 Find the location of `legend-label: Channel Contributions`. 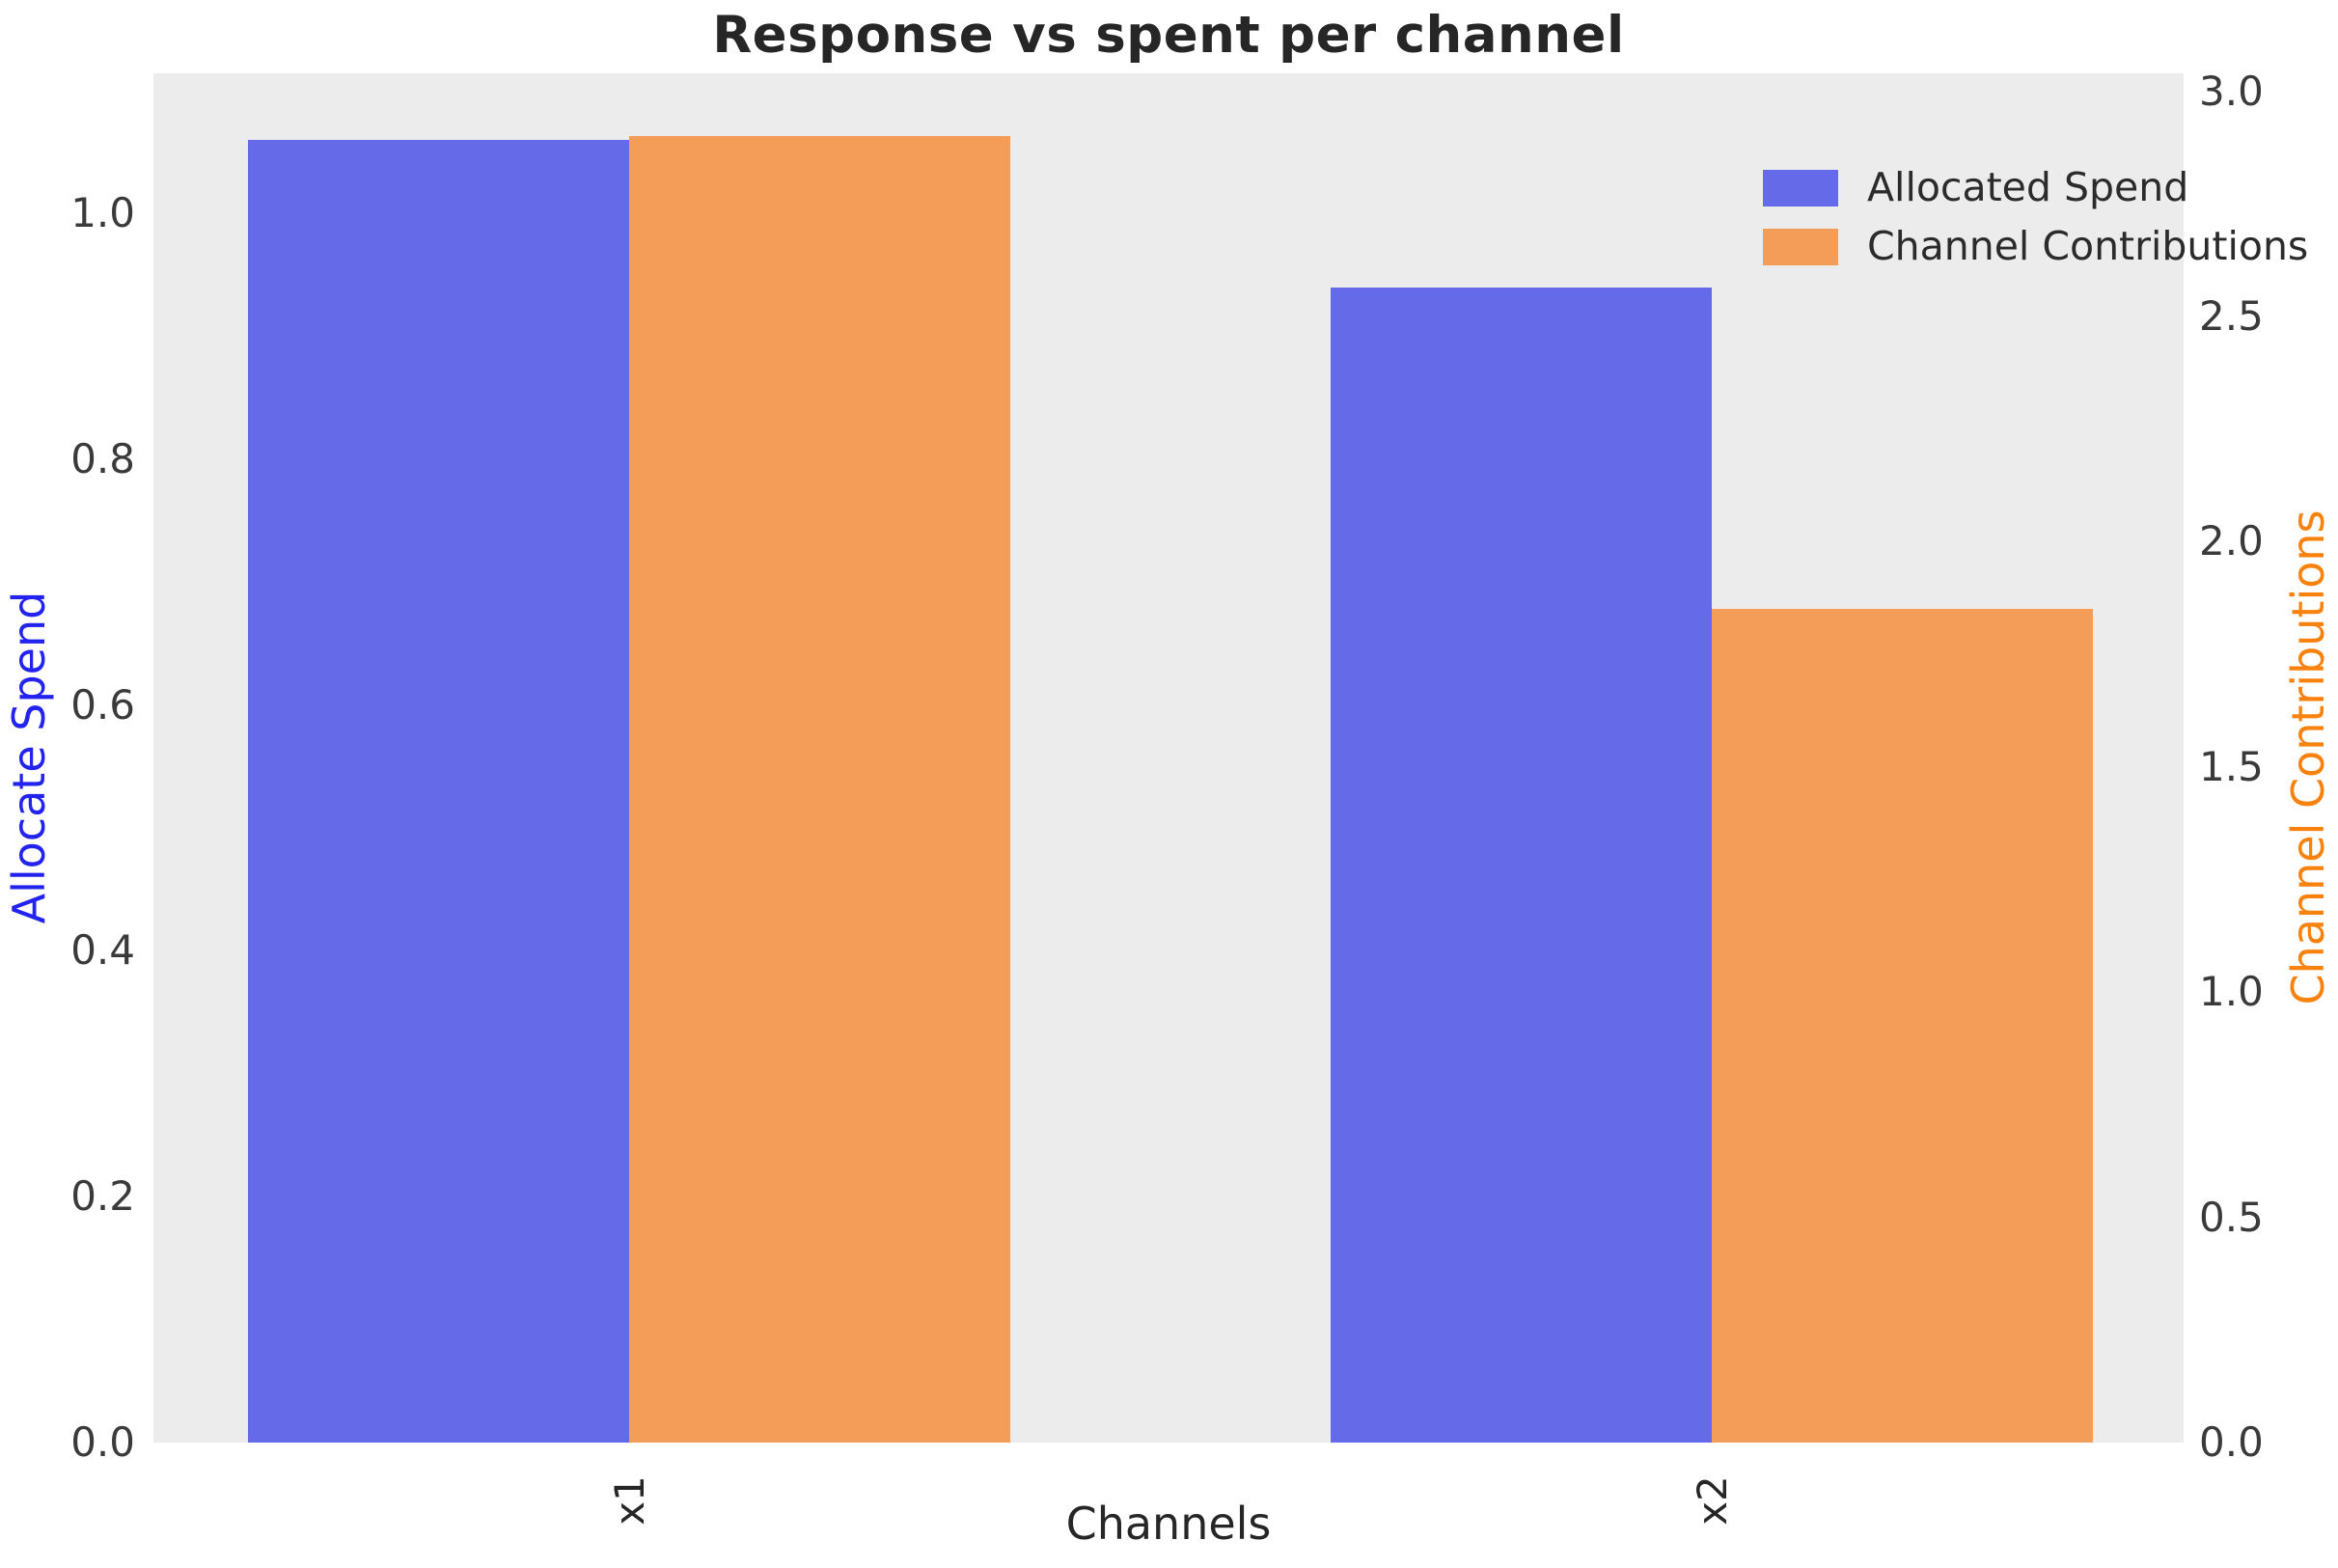

legend-label: Channel Contributions is located at coordinates (2088, 246).